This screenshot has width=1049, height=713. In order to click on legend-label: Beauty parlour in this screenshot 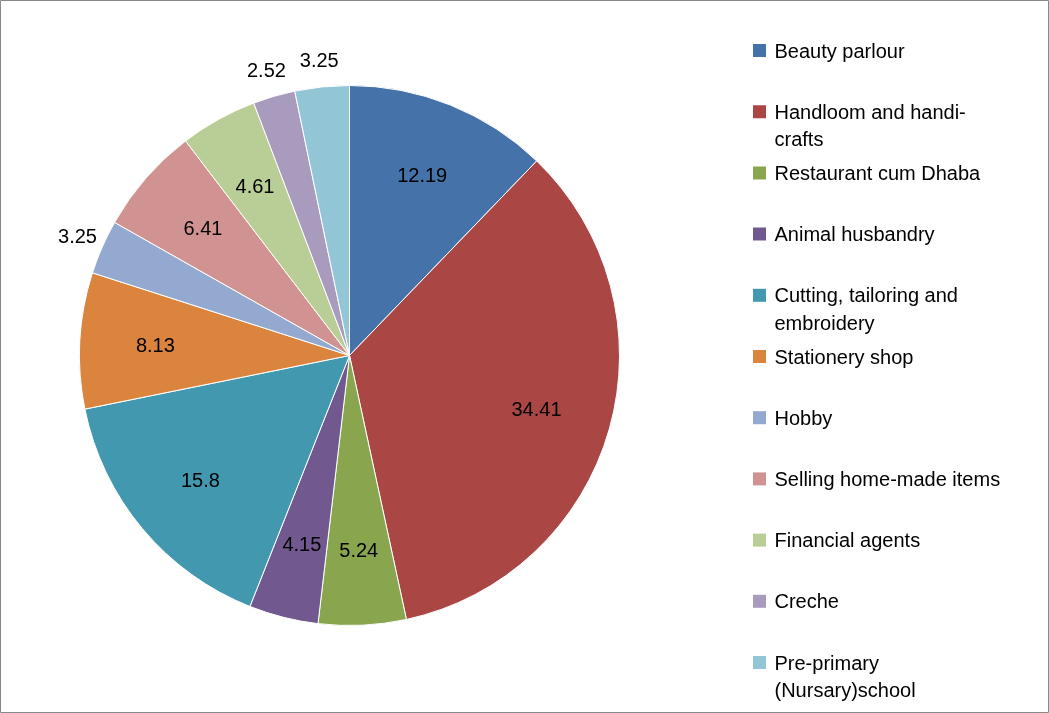, I will do `click(839, 50)`.